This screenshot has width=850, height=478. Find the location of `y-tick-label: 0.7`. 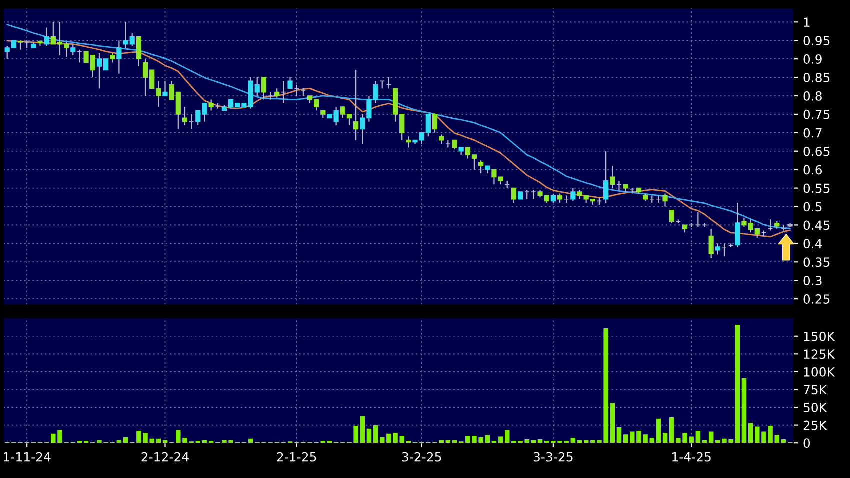

y-tick-label: 0.7 is located at coordinates (813, 133).